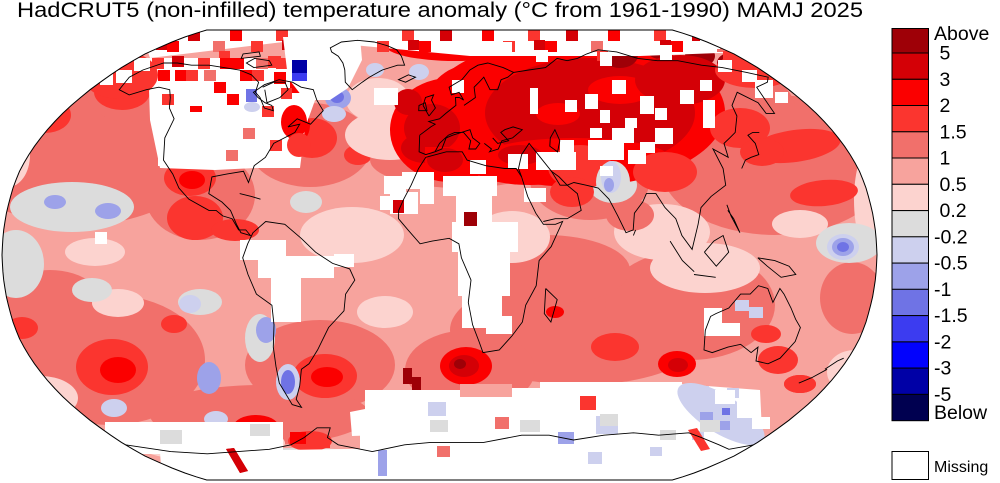 The width and height of the screenshot is (1000, 483). What do you see at coordinates (953, 185) in the screenshot?
I see `svg-text: 0.5` at bounding box center [953, 185].